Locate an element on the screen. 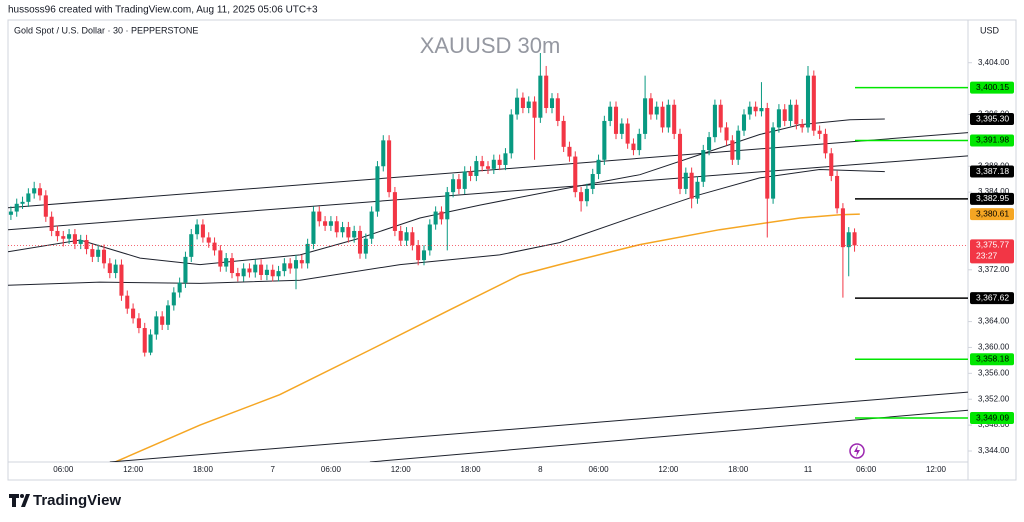 The height and width of the screenshot is (522, 1024). event-icon is located at coordinates (857, 451).